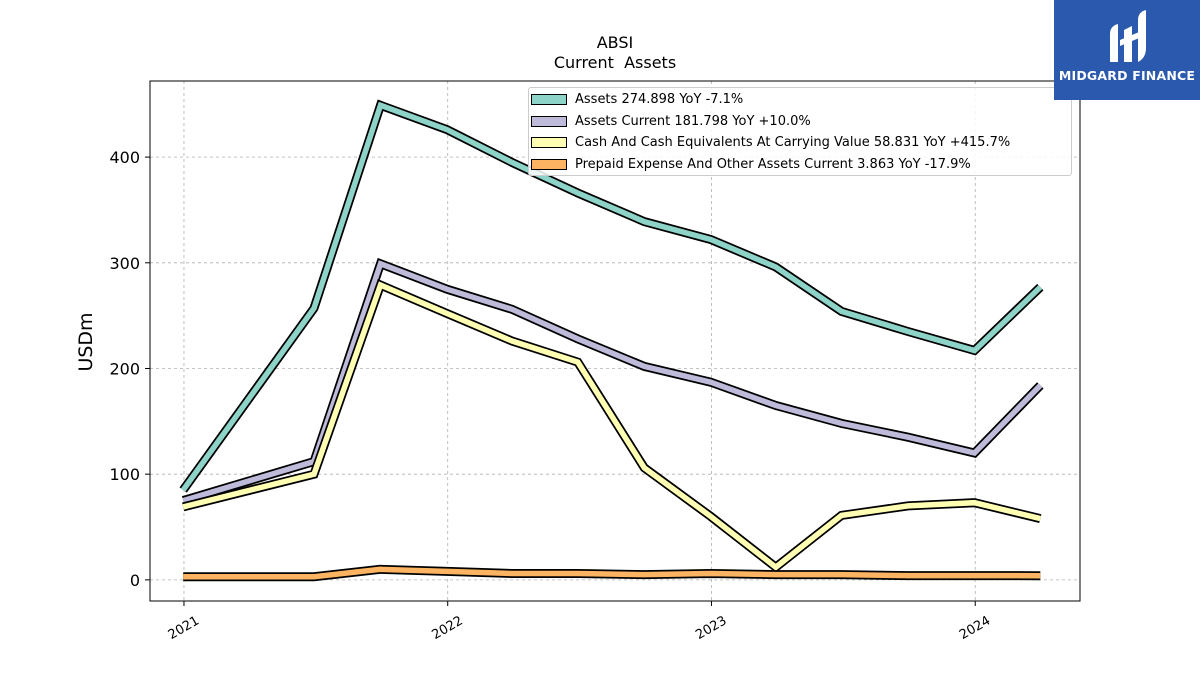 This screenshot has height=675, width=1200. What do you see at coordinates (800, 101) in the screenshot?
I see `legend-item-assets: Assets 274.898 YoY -7.1%` at bounding box center [800, 101].